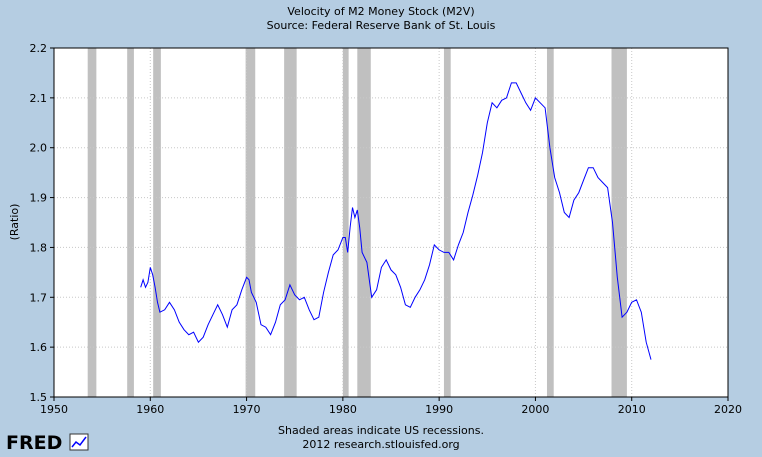 The height and width of the screenshot is (457, 762). Describe the element at coordinates (39, 297) in the screenshot. I see `y-tick-label-2: 1.7` at that location.